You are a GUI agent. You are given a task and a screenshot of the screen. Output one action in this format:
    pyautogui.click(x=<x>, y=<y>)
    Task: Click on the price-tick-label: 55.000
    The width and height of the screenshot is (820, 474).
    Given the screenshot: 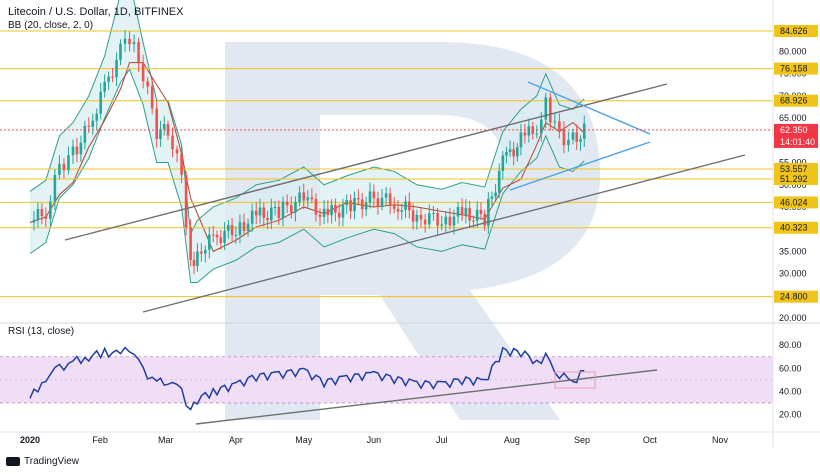 What is the action you would take?
    pyautogui.click(x=793, y=163)
    